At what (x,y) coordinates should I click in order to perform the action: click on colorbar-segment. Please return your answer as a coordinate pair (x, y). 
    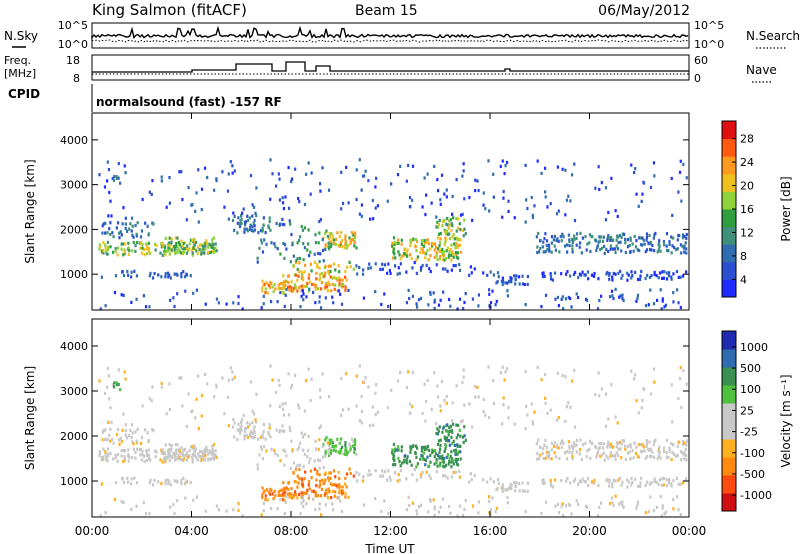
    Looking at the image, I should click on (729, 130).